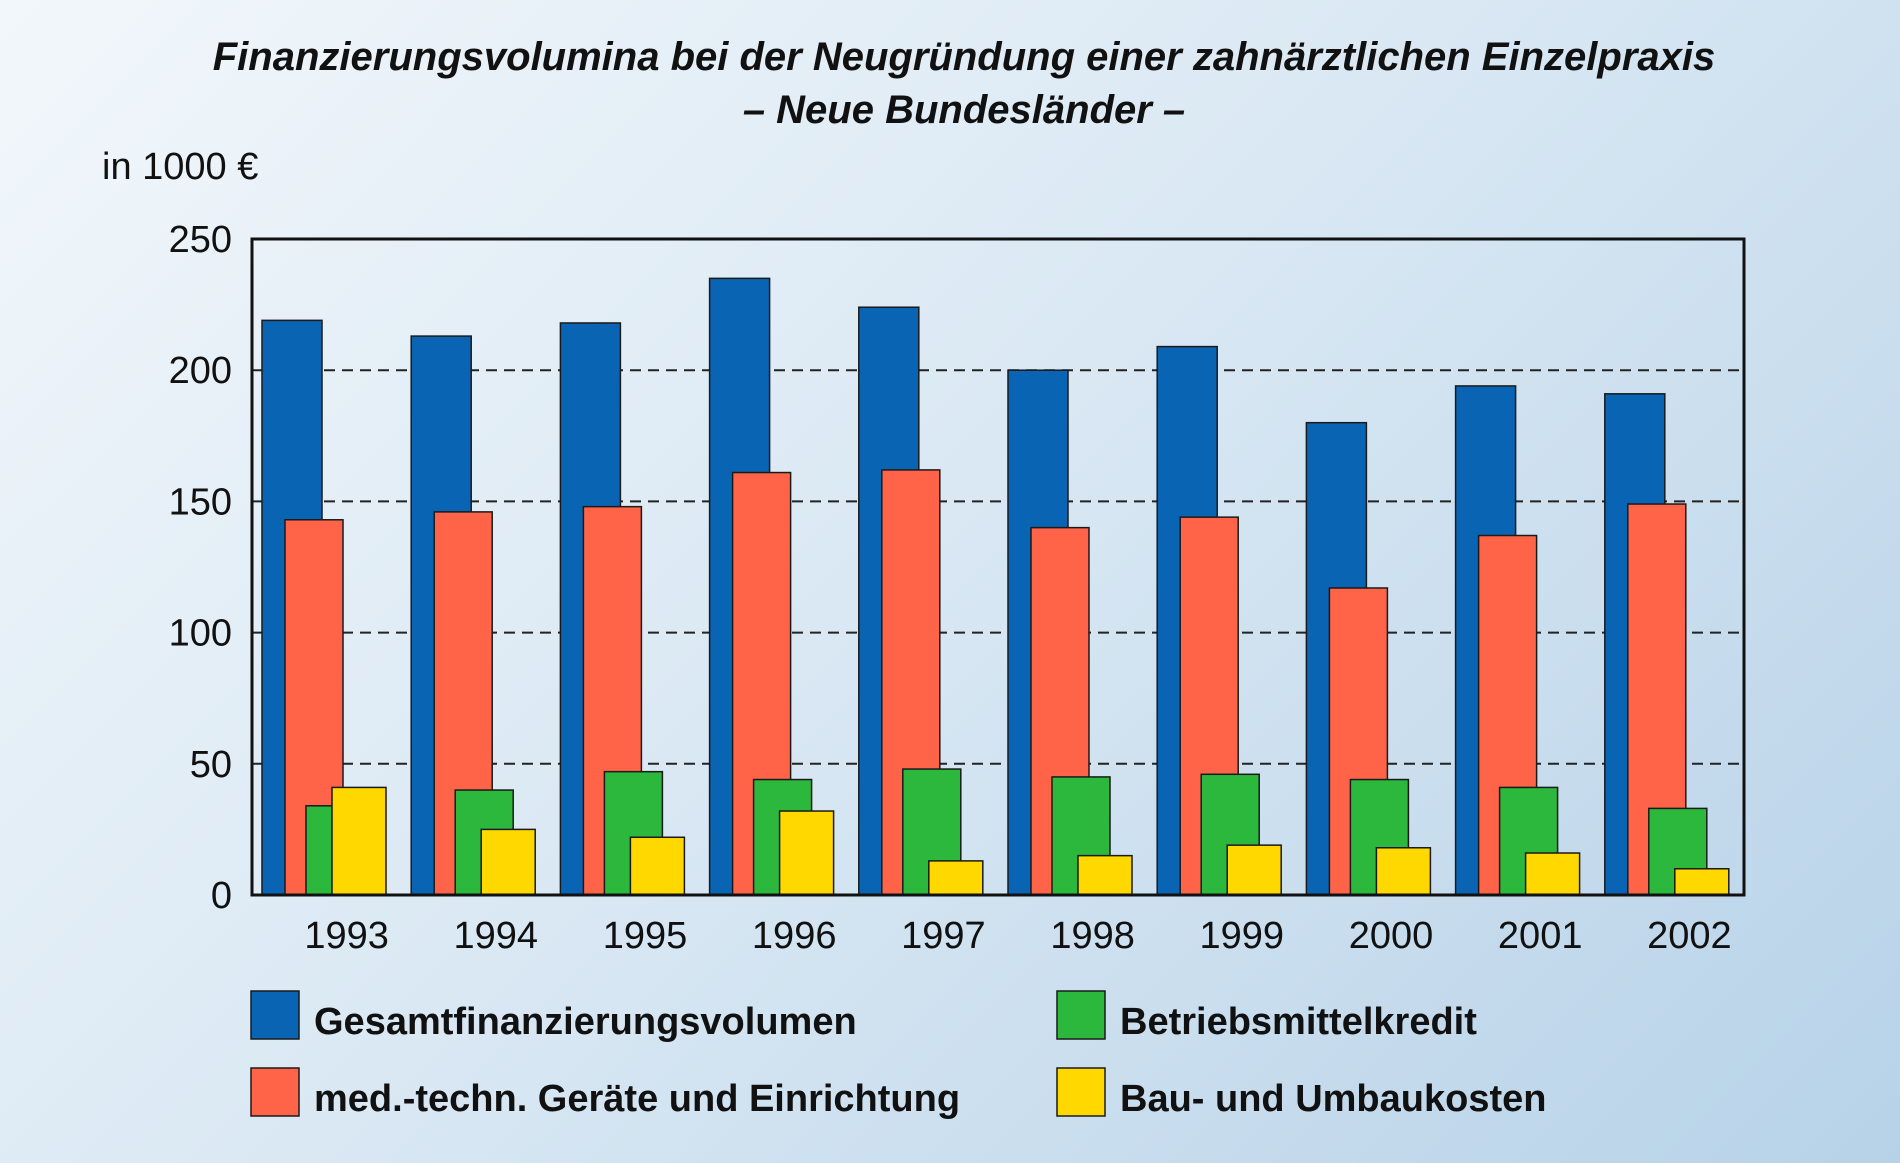 Image resolution: width=1900 pixels, height=1163 pixels. Describe the element at coordinates (1689, 936) in the screenshot. I see `x-tick-label: 2002` at that location.